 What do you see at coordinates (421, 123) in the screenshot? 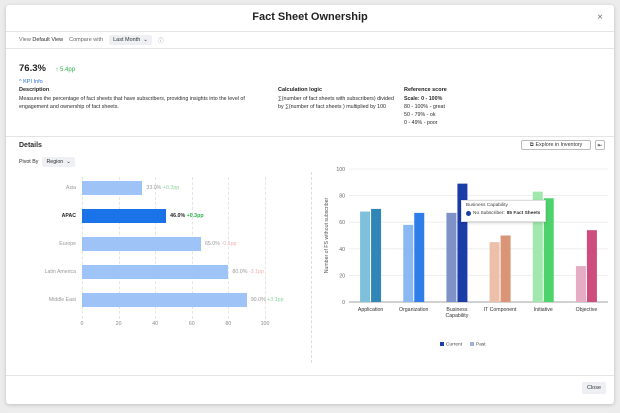
I see `reference-poor: 0 - 49% - poor` at bounding box center [421, 123].